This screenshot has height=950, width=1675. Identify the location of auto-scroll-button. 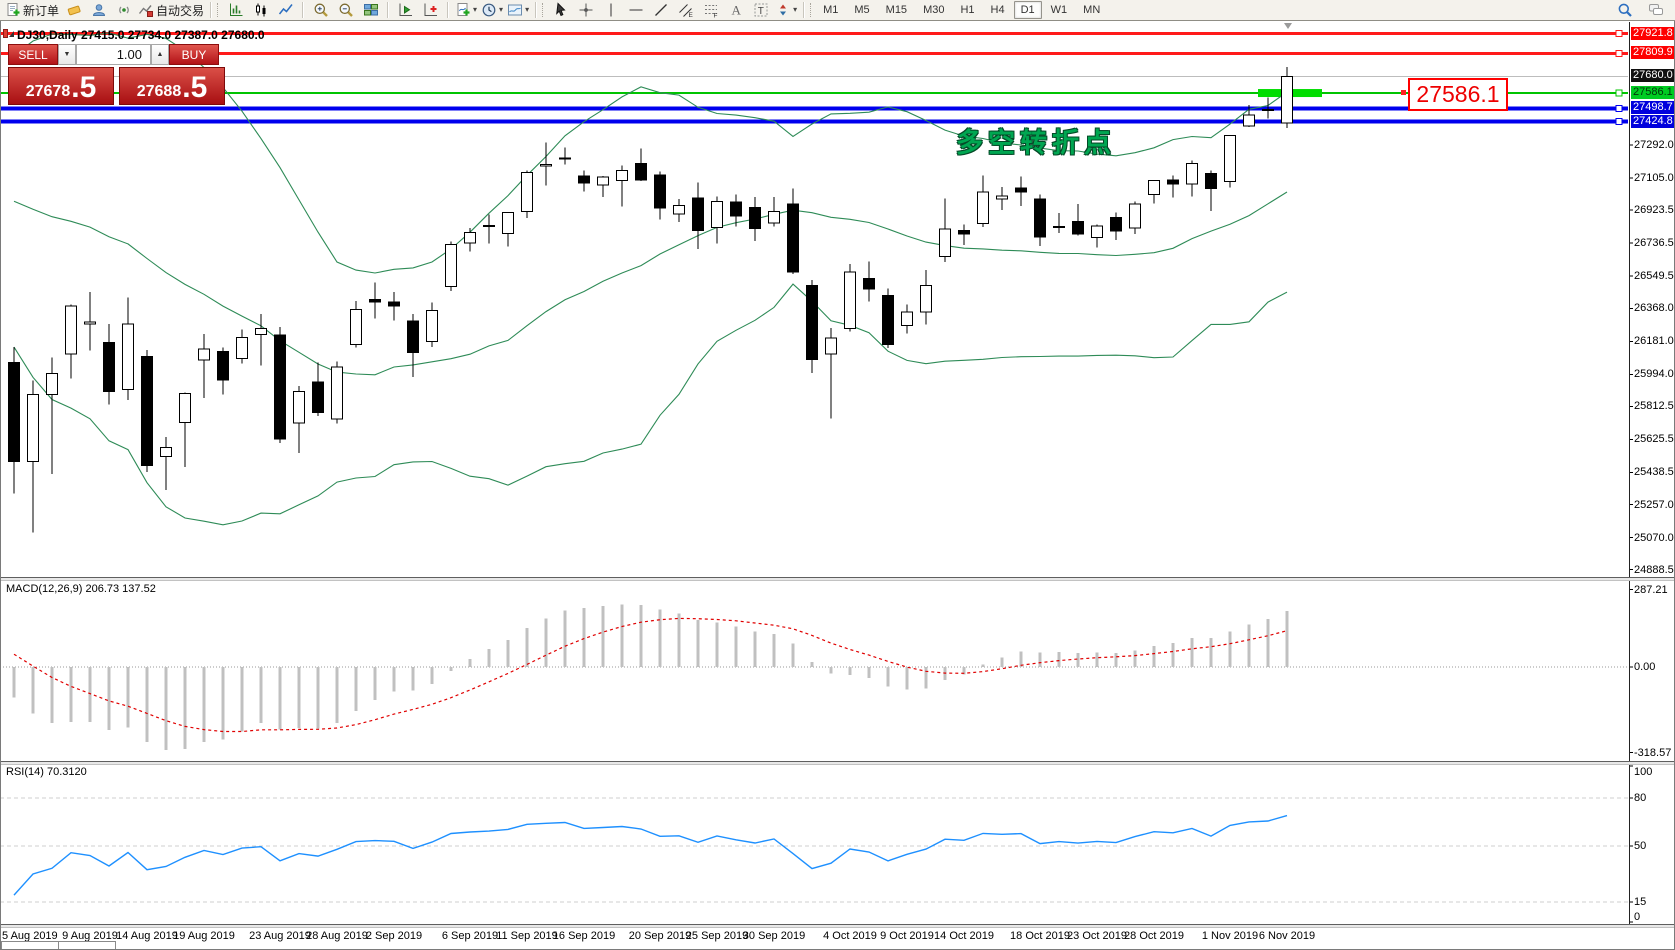
(405, 10).